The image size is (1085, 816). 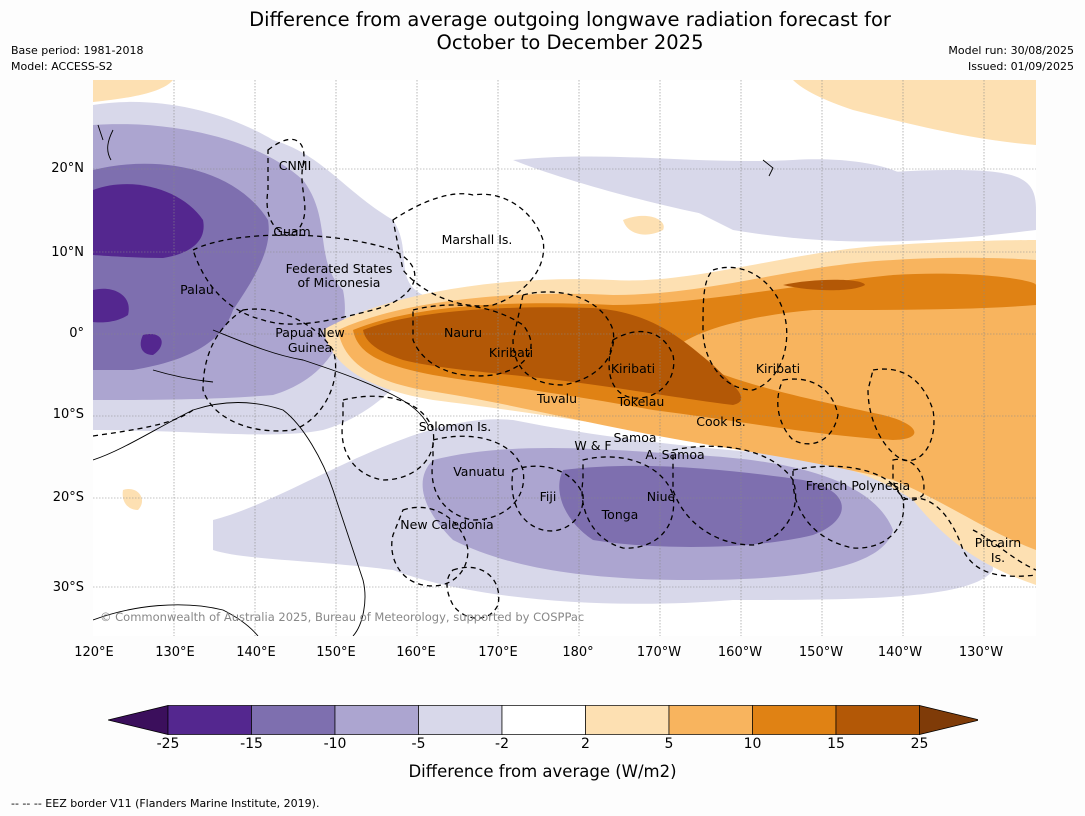 I want to click on right-metadata: Model run: 30/08/2025 Issued: 01/09/2025, so click(x=1011, y=59).